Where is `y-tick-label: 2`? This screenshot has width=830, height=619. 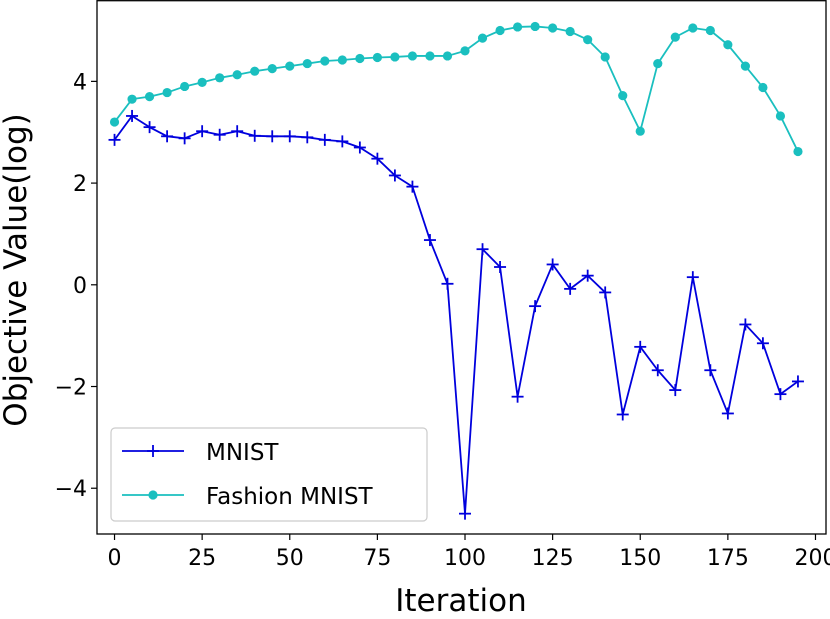 y-tick-label: 2 is located at coordinates (80, 184).